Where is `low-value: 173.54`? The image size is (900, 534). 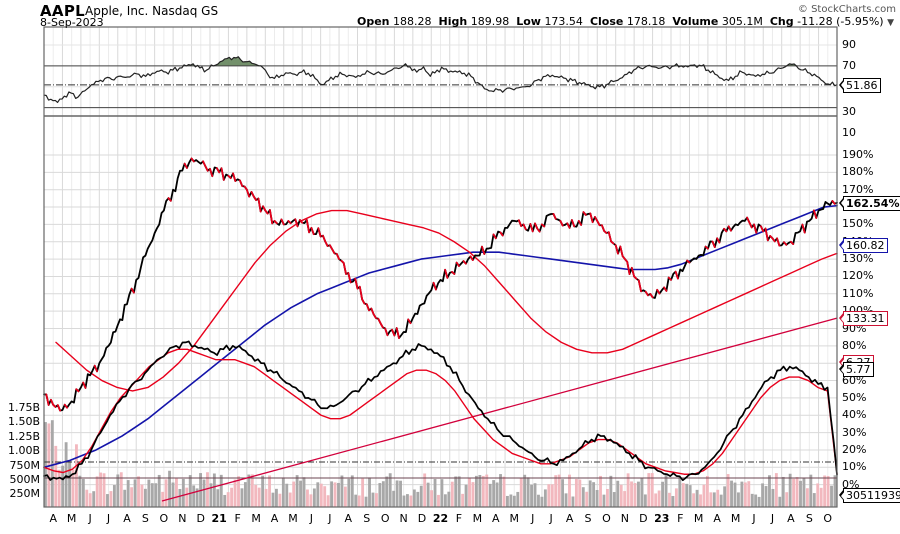 low-value: 173.54 is located at coordinates (563, 21).